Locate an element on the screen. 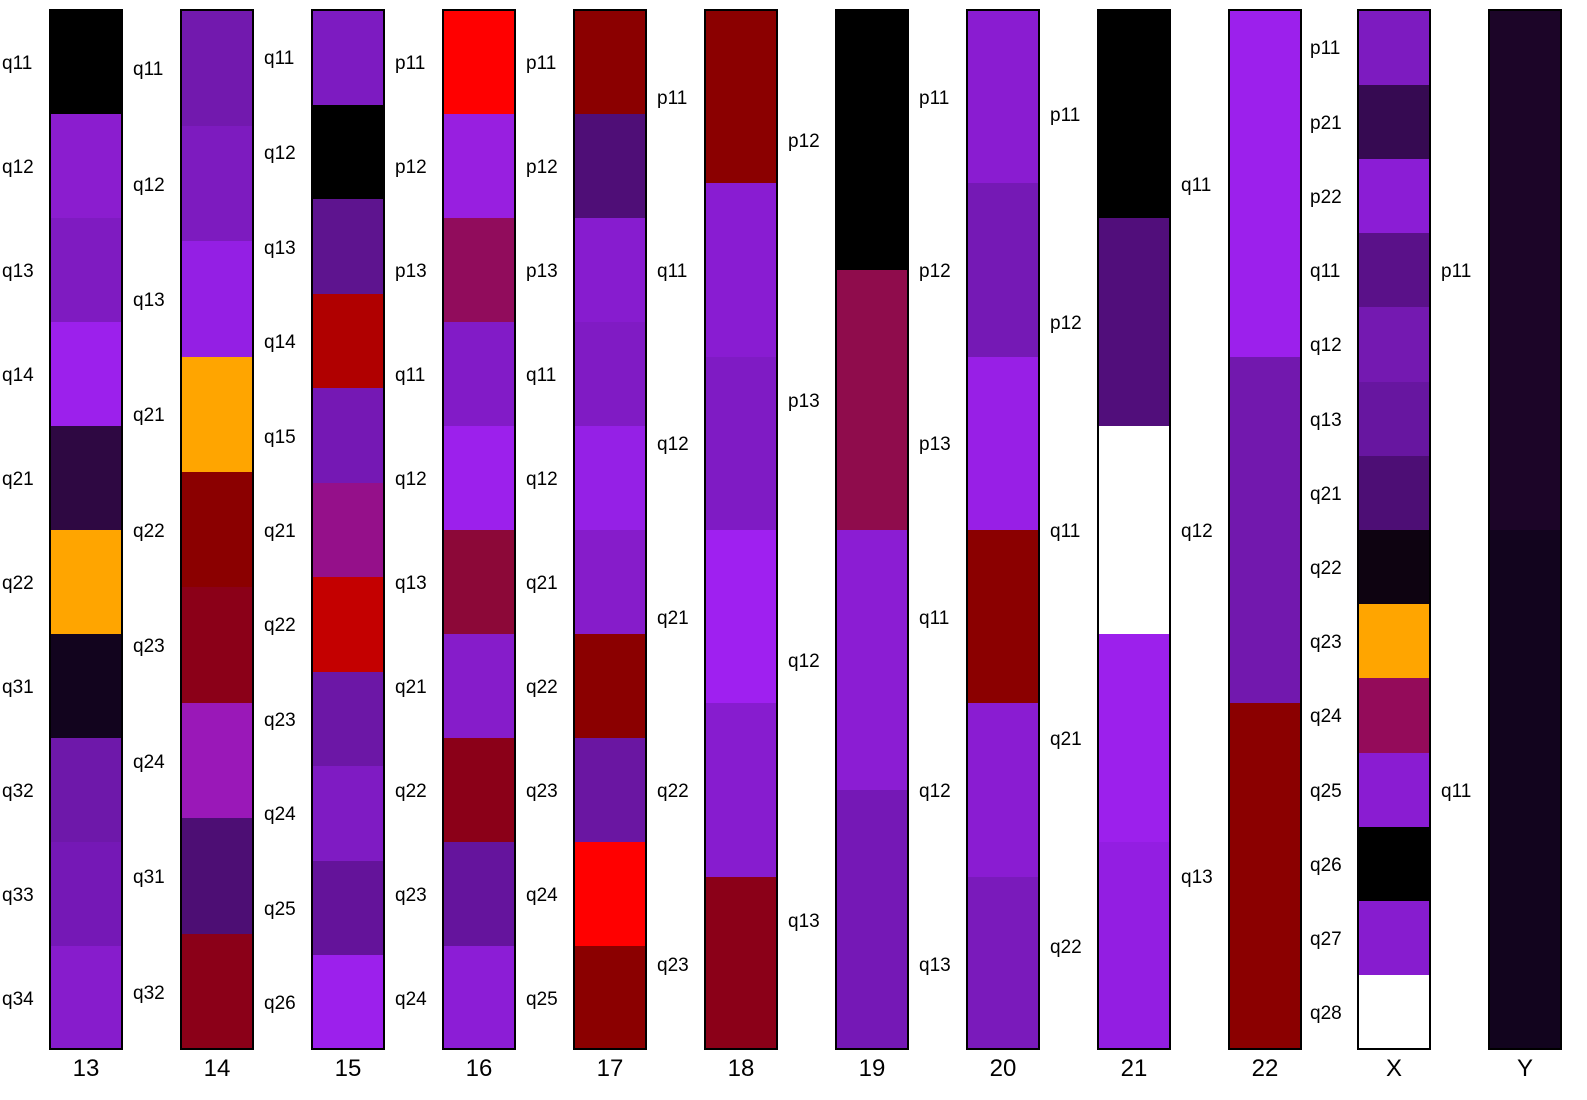 Image resolution: width=1587 pixels, height=1100 pixels. chromosome-label: 22 is located at coordinates (1265, 1068).